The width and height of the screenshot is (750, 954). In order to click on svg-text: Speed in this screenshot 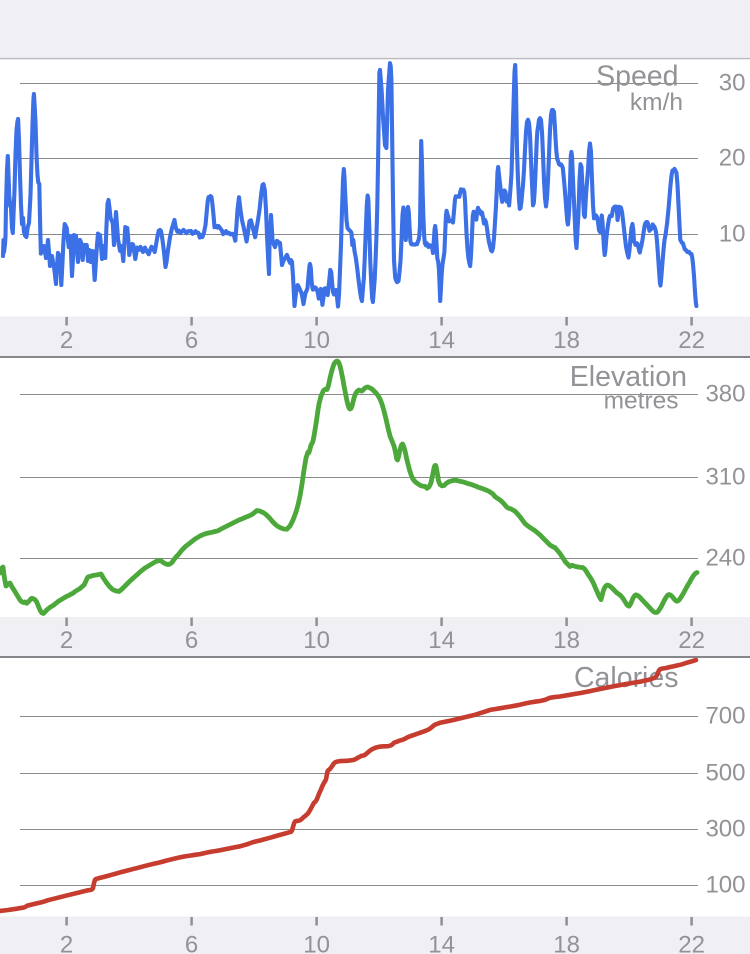, I will do `click(637, 77)`.